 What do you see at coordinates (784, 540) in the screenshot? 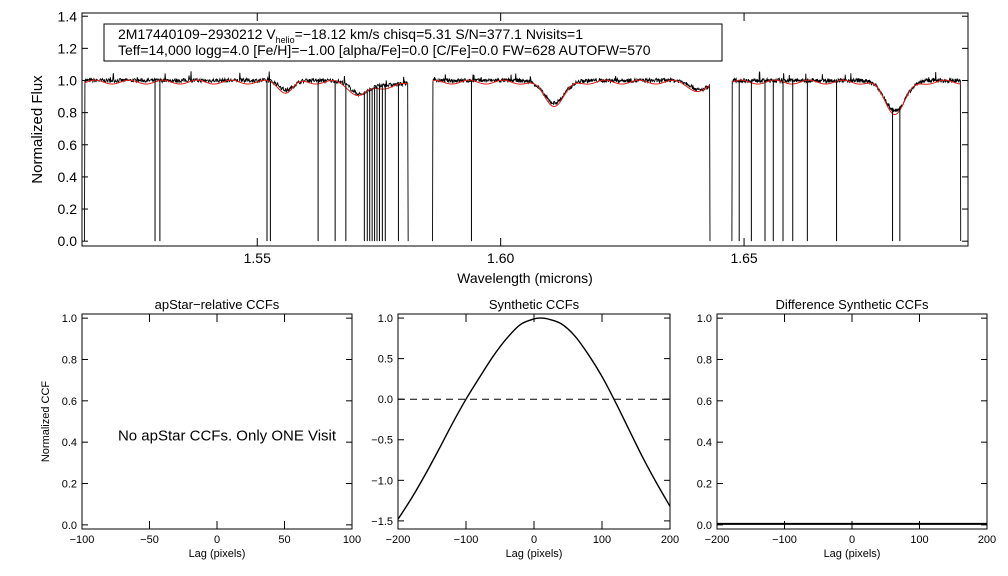
I see `x-tick-label-difference_ccf: −100` at bounding box center [784, 540].